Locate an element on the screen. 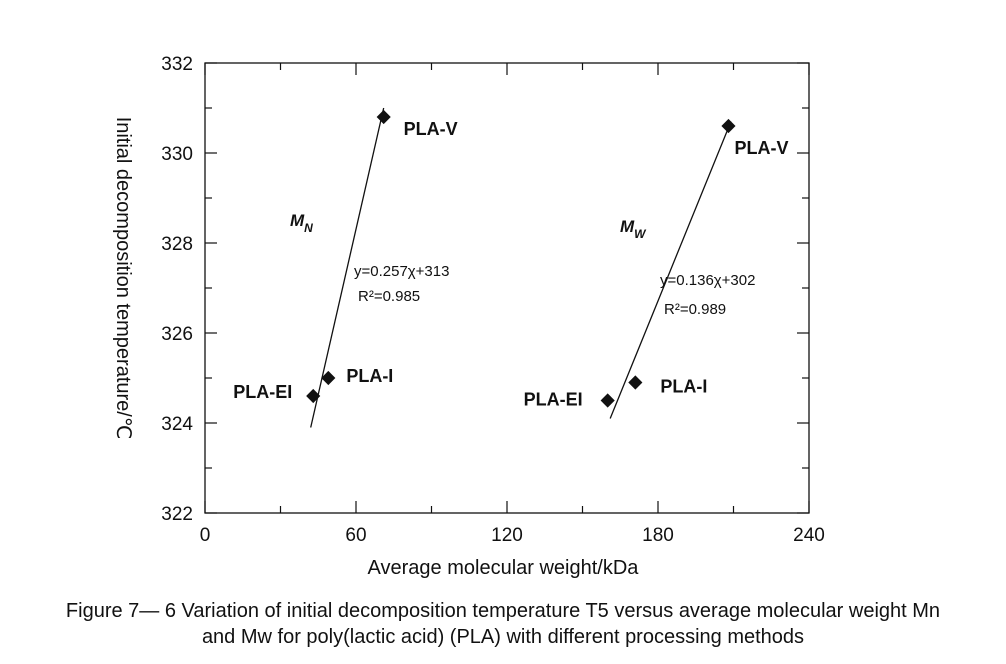 This screenshot has width=1006, height=664. x-axis-title: Average molecular weight/kDa is located at coordinates (504, 568).